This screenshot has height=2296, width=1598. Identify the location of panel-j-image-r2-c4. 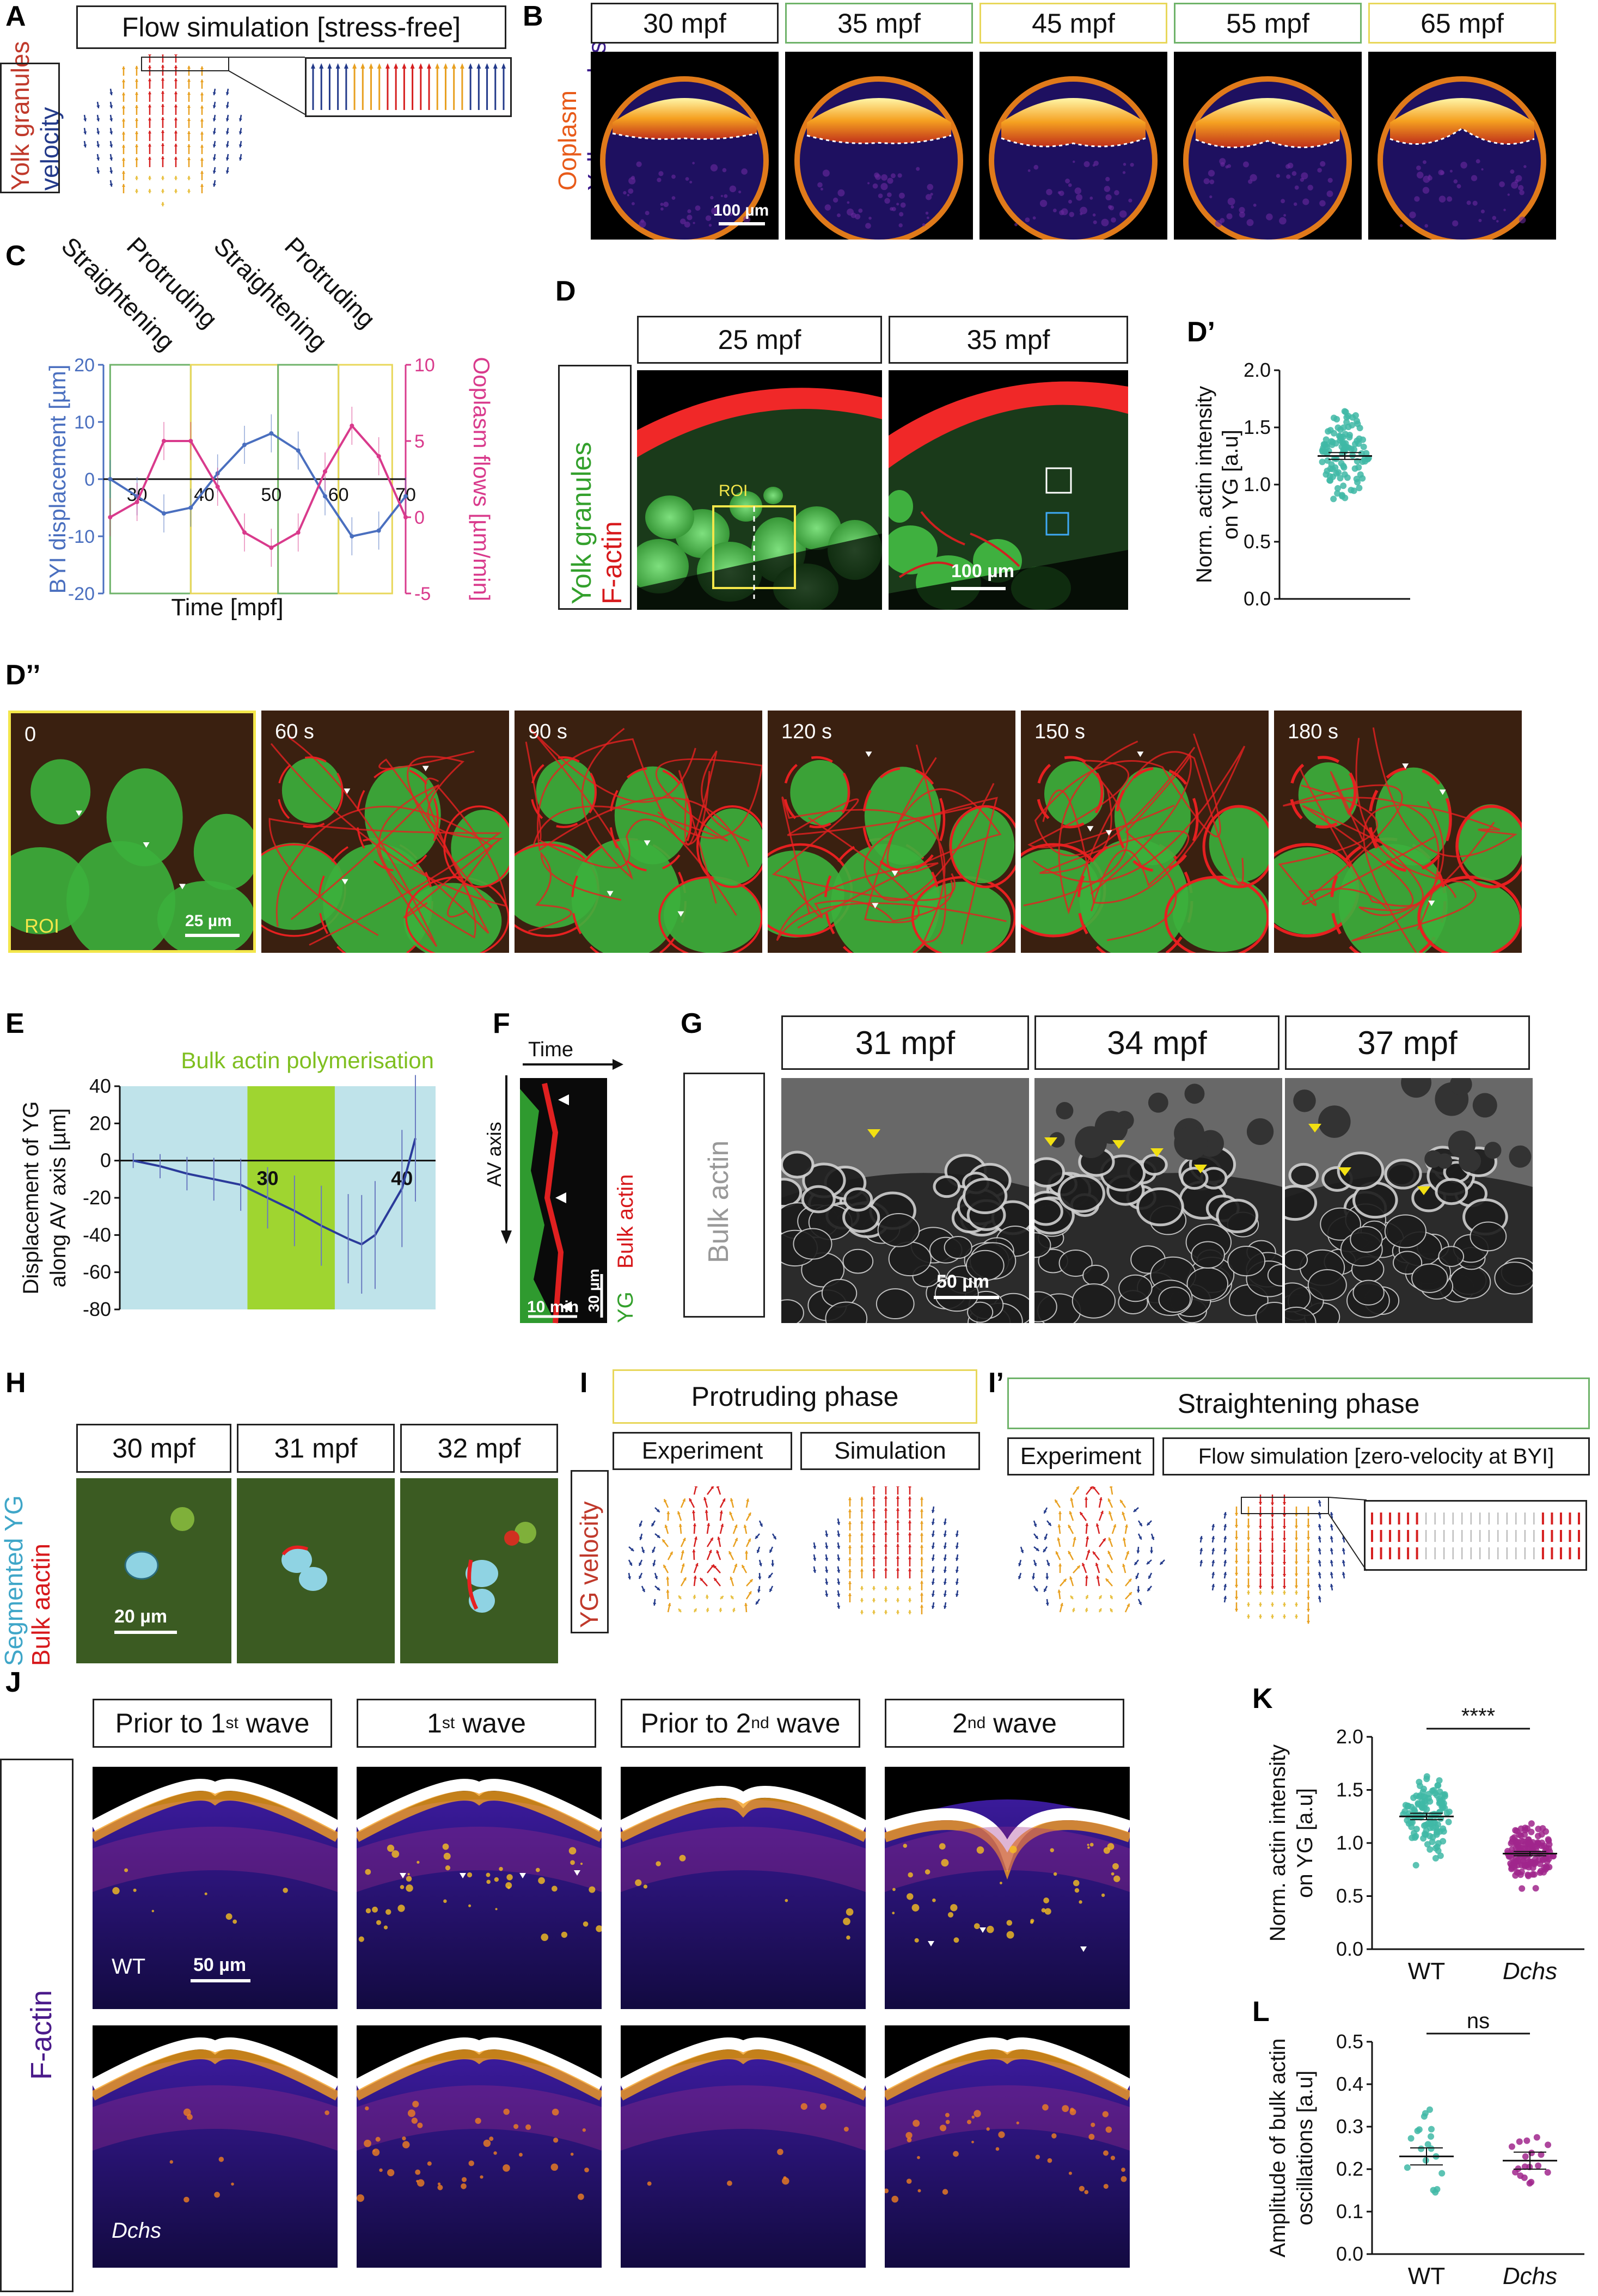
(1007, 2146).